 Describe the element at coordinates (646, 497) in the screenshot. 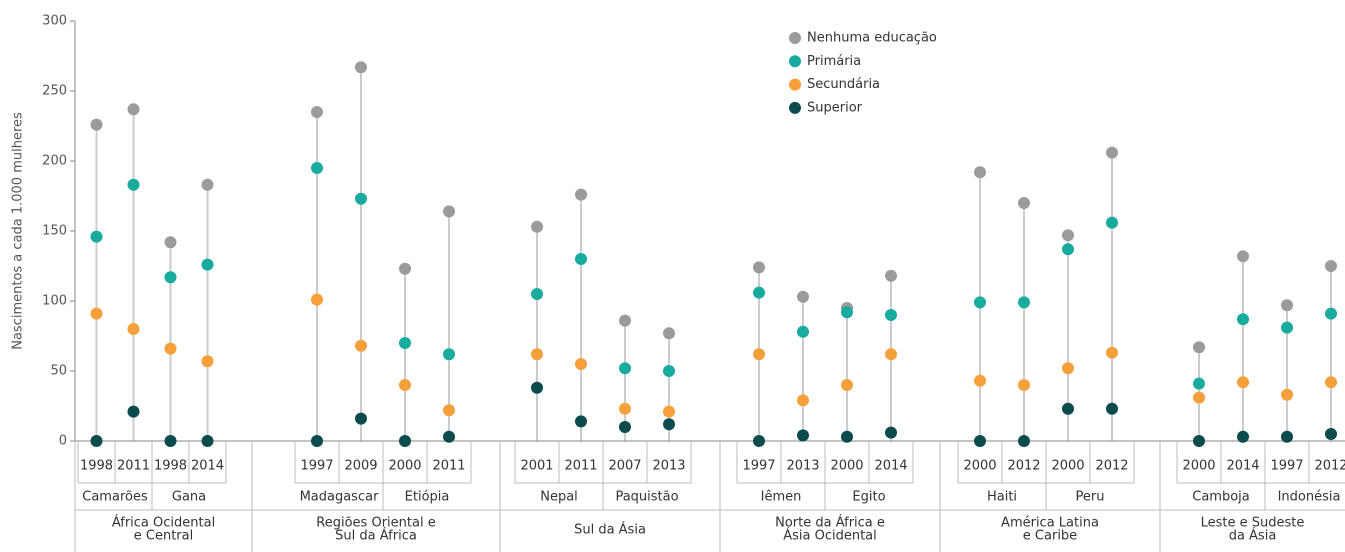

I see `country-label: Paquistão` at that location.